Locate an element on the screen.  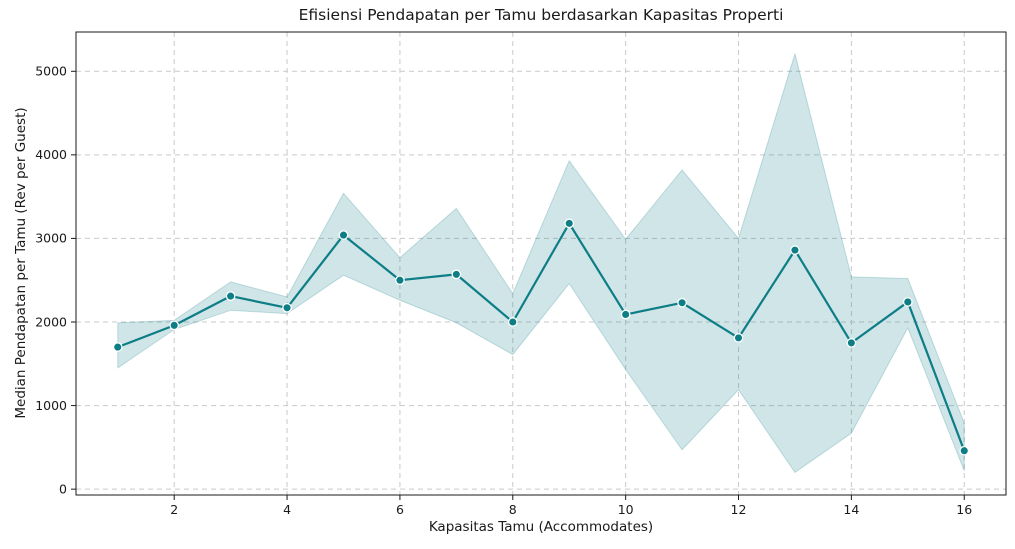
x-tick-label: 2 is located at coordinates (174, 509).